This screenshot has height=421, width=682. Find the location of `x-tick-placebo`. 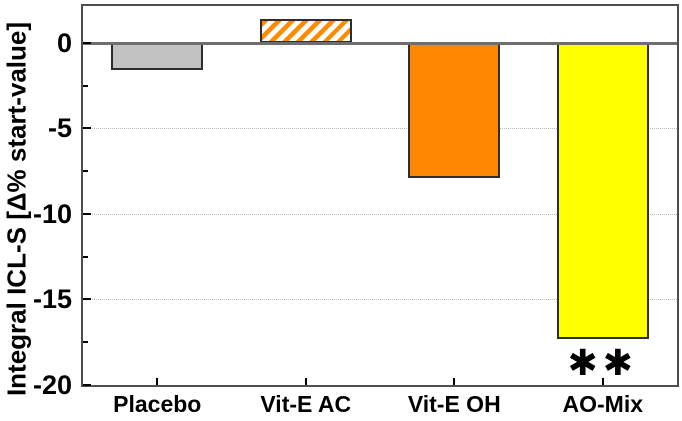

x-tick-placebo is located at coordinates (157, 381).